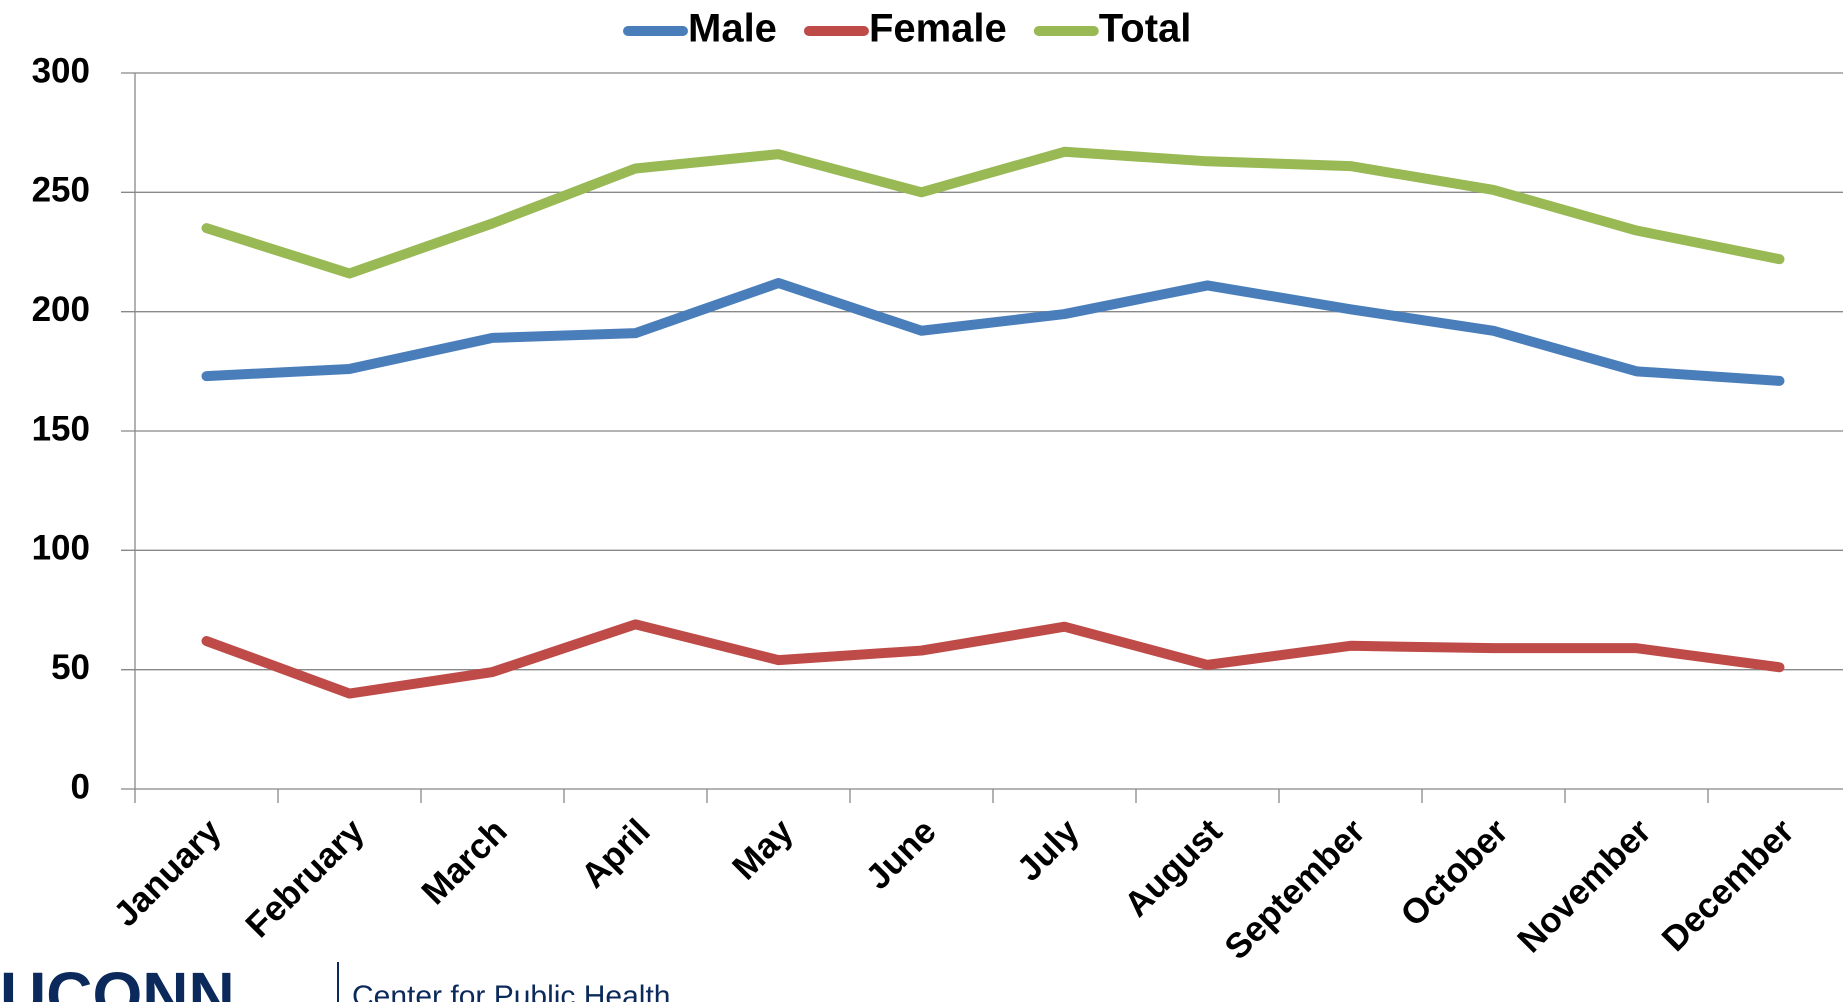  What do you see at coordinates (61, 70) in the screenshot?
I see `y-tick-label: 300` at bounding box center [61, 70].